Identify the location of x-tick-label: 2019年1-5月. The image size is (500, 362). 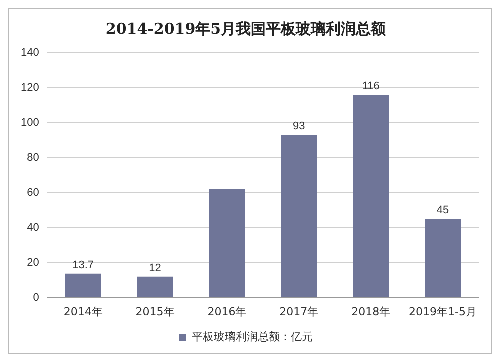
(443, 311).